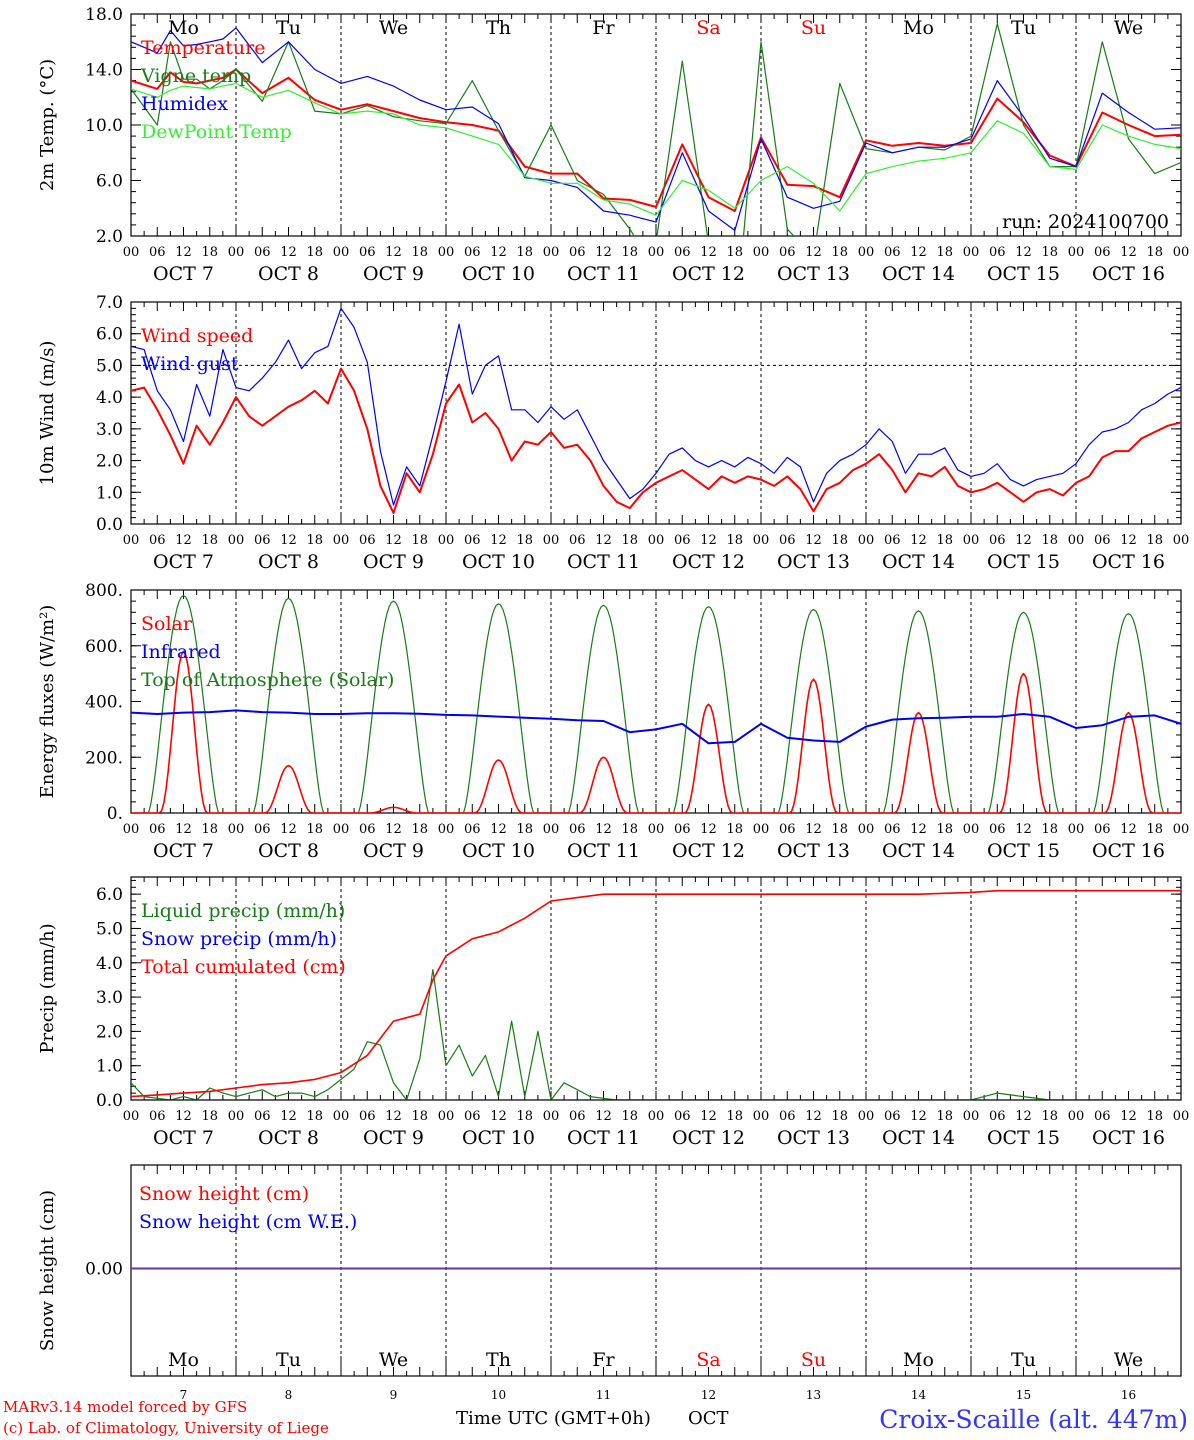 This screenshot has width=1194, height=1440. Describe the element at coordinates (190, 364) in the screenshot. I see `legend-entry: Wind gust` at that location.